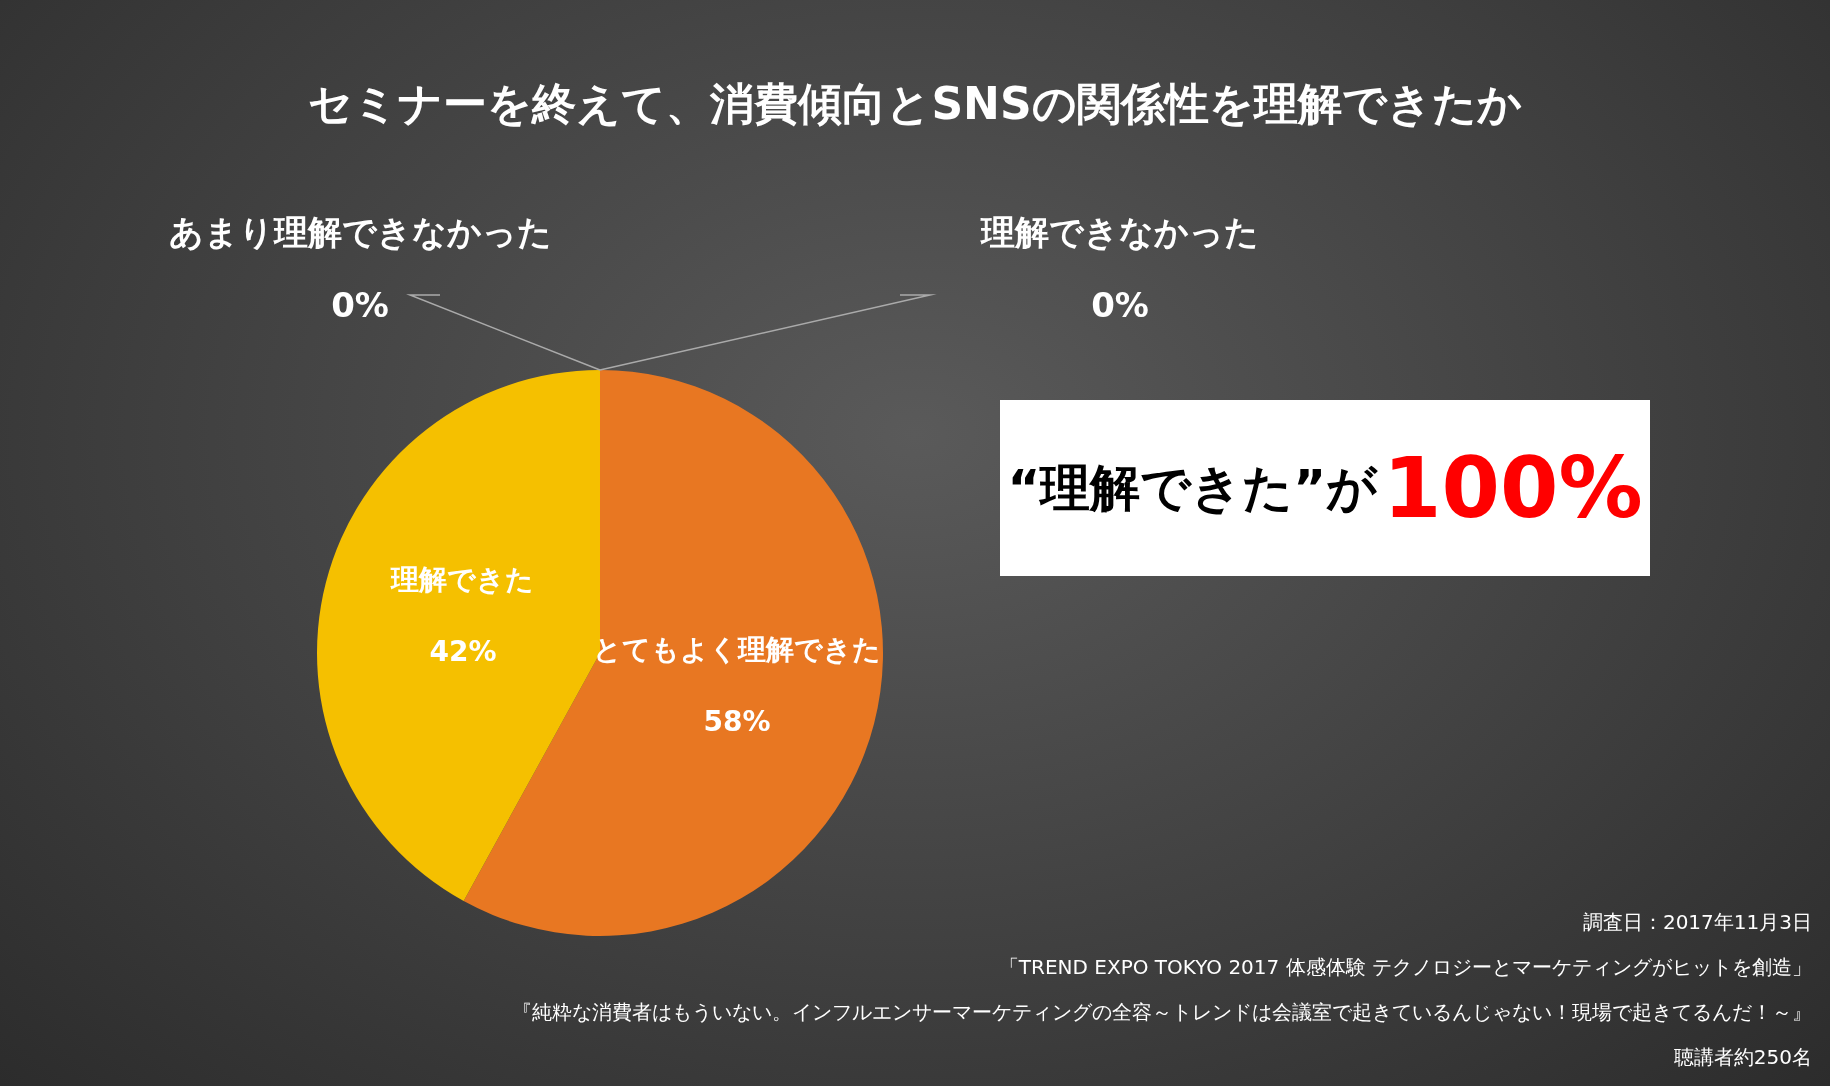  What do you see at coordinates (1120, 231) in the screenshot?
I see `category-label: 理解できなかった` at bounding box center [1120, 231].